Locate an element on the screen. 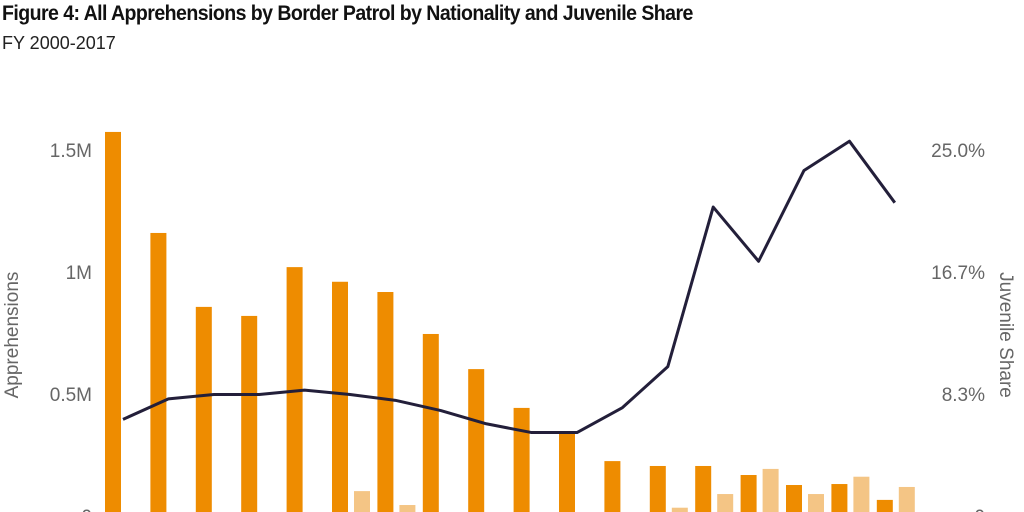  bar-series2-2006 is located at coordinates (407, 508).